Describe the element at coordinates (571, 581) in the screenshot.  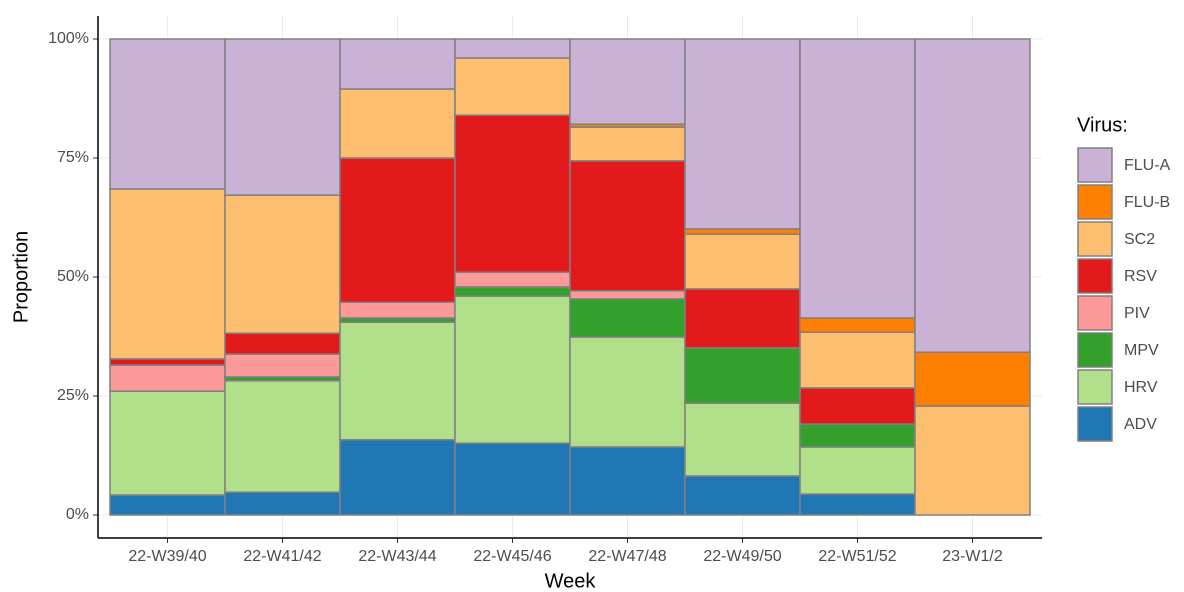
I see `x-axis-title: Week` at that location.